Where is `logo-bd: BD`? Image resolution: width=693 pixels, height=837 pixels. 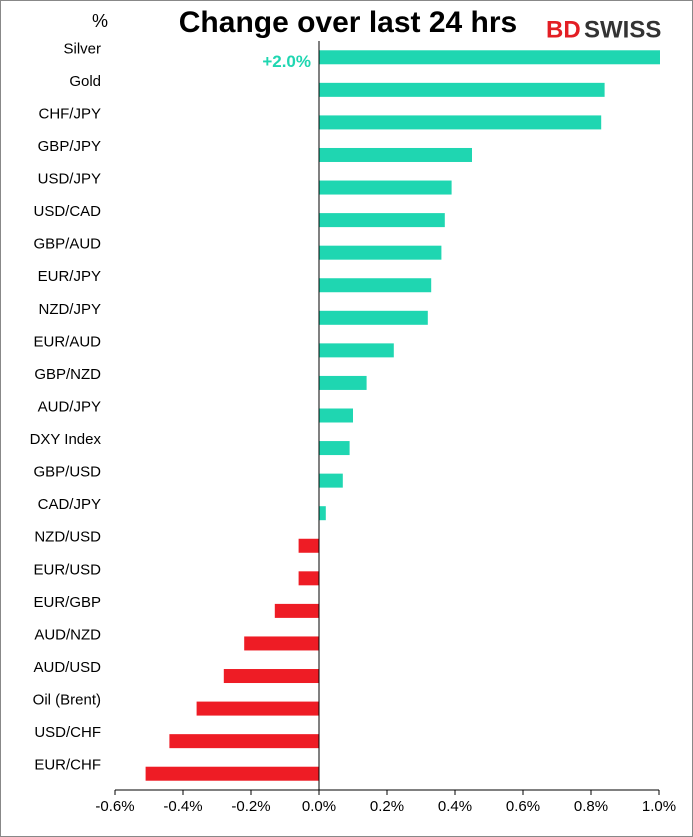 logo-bd: BD is located at coordinates (563, 29).